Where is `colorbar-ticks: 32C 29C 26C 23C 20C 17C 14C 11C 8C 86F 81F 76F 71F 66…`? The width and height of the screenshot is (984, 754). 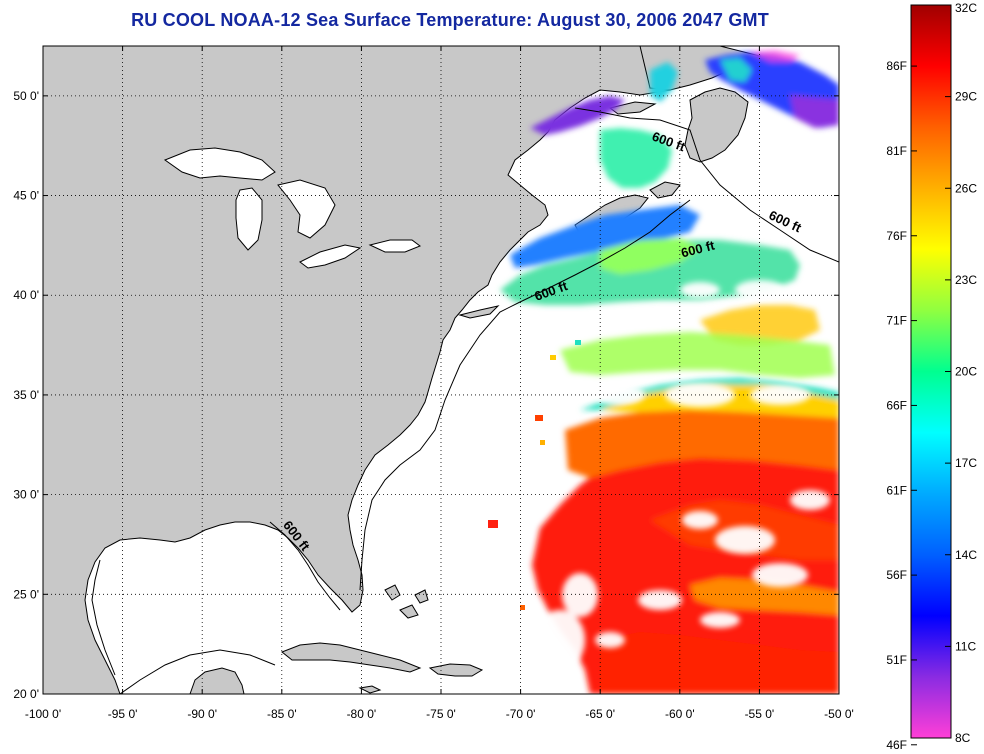
colorbar-ticks: 32C 29C 26C 23C 20C 17C 14C 11C 8C 86F 81F 76F 71F 66… is located at coordinates (931, 376).